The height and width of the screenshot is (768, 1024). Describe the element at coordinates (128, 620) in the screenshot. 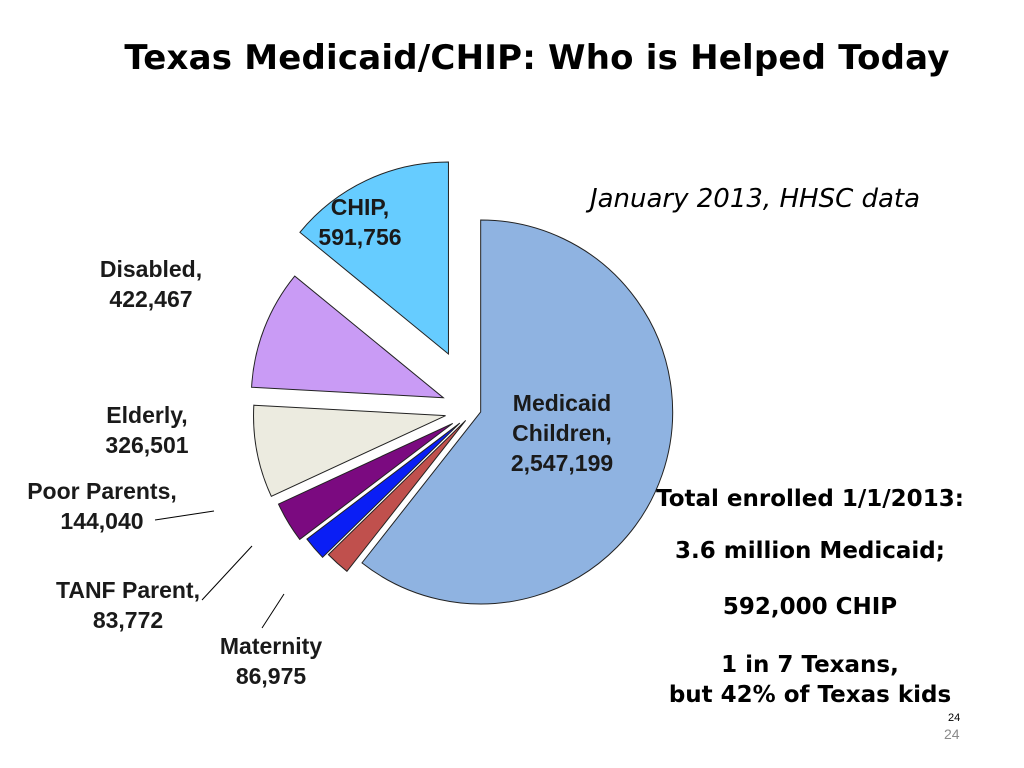

I see `slice-label-line: 83,772` at that location.